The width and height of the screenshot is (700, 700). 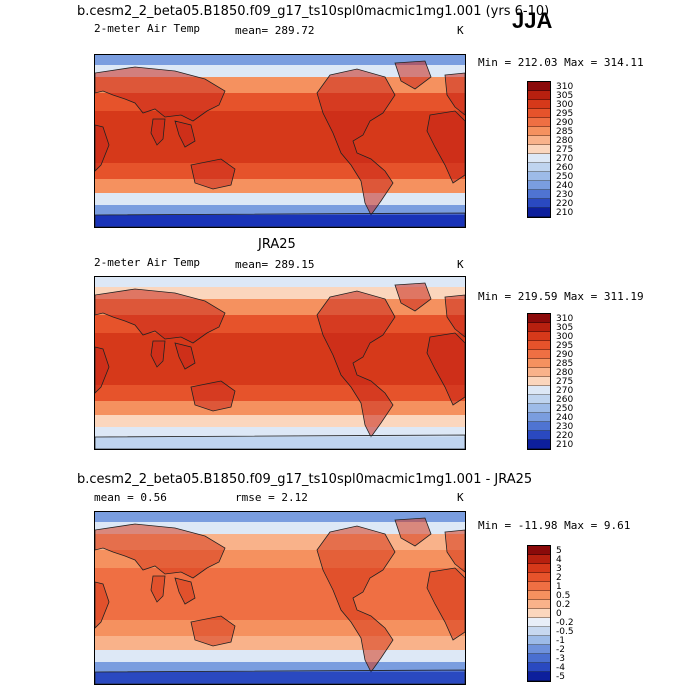 I want to click on colorbar, so click(x=539, y=381).